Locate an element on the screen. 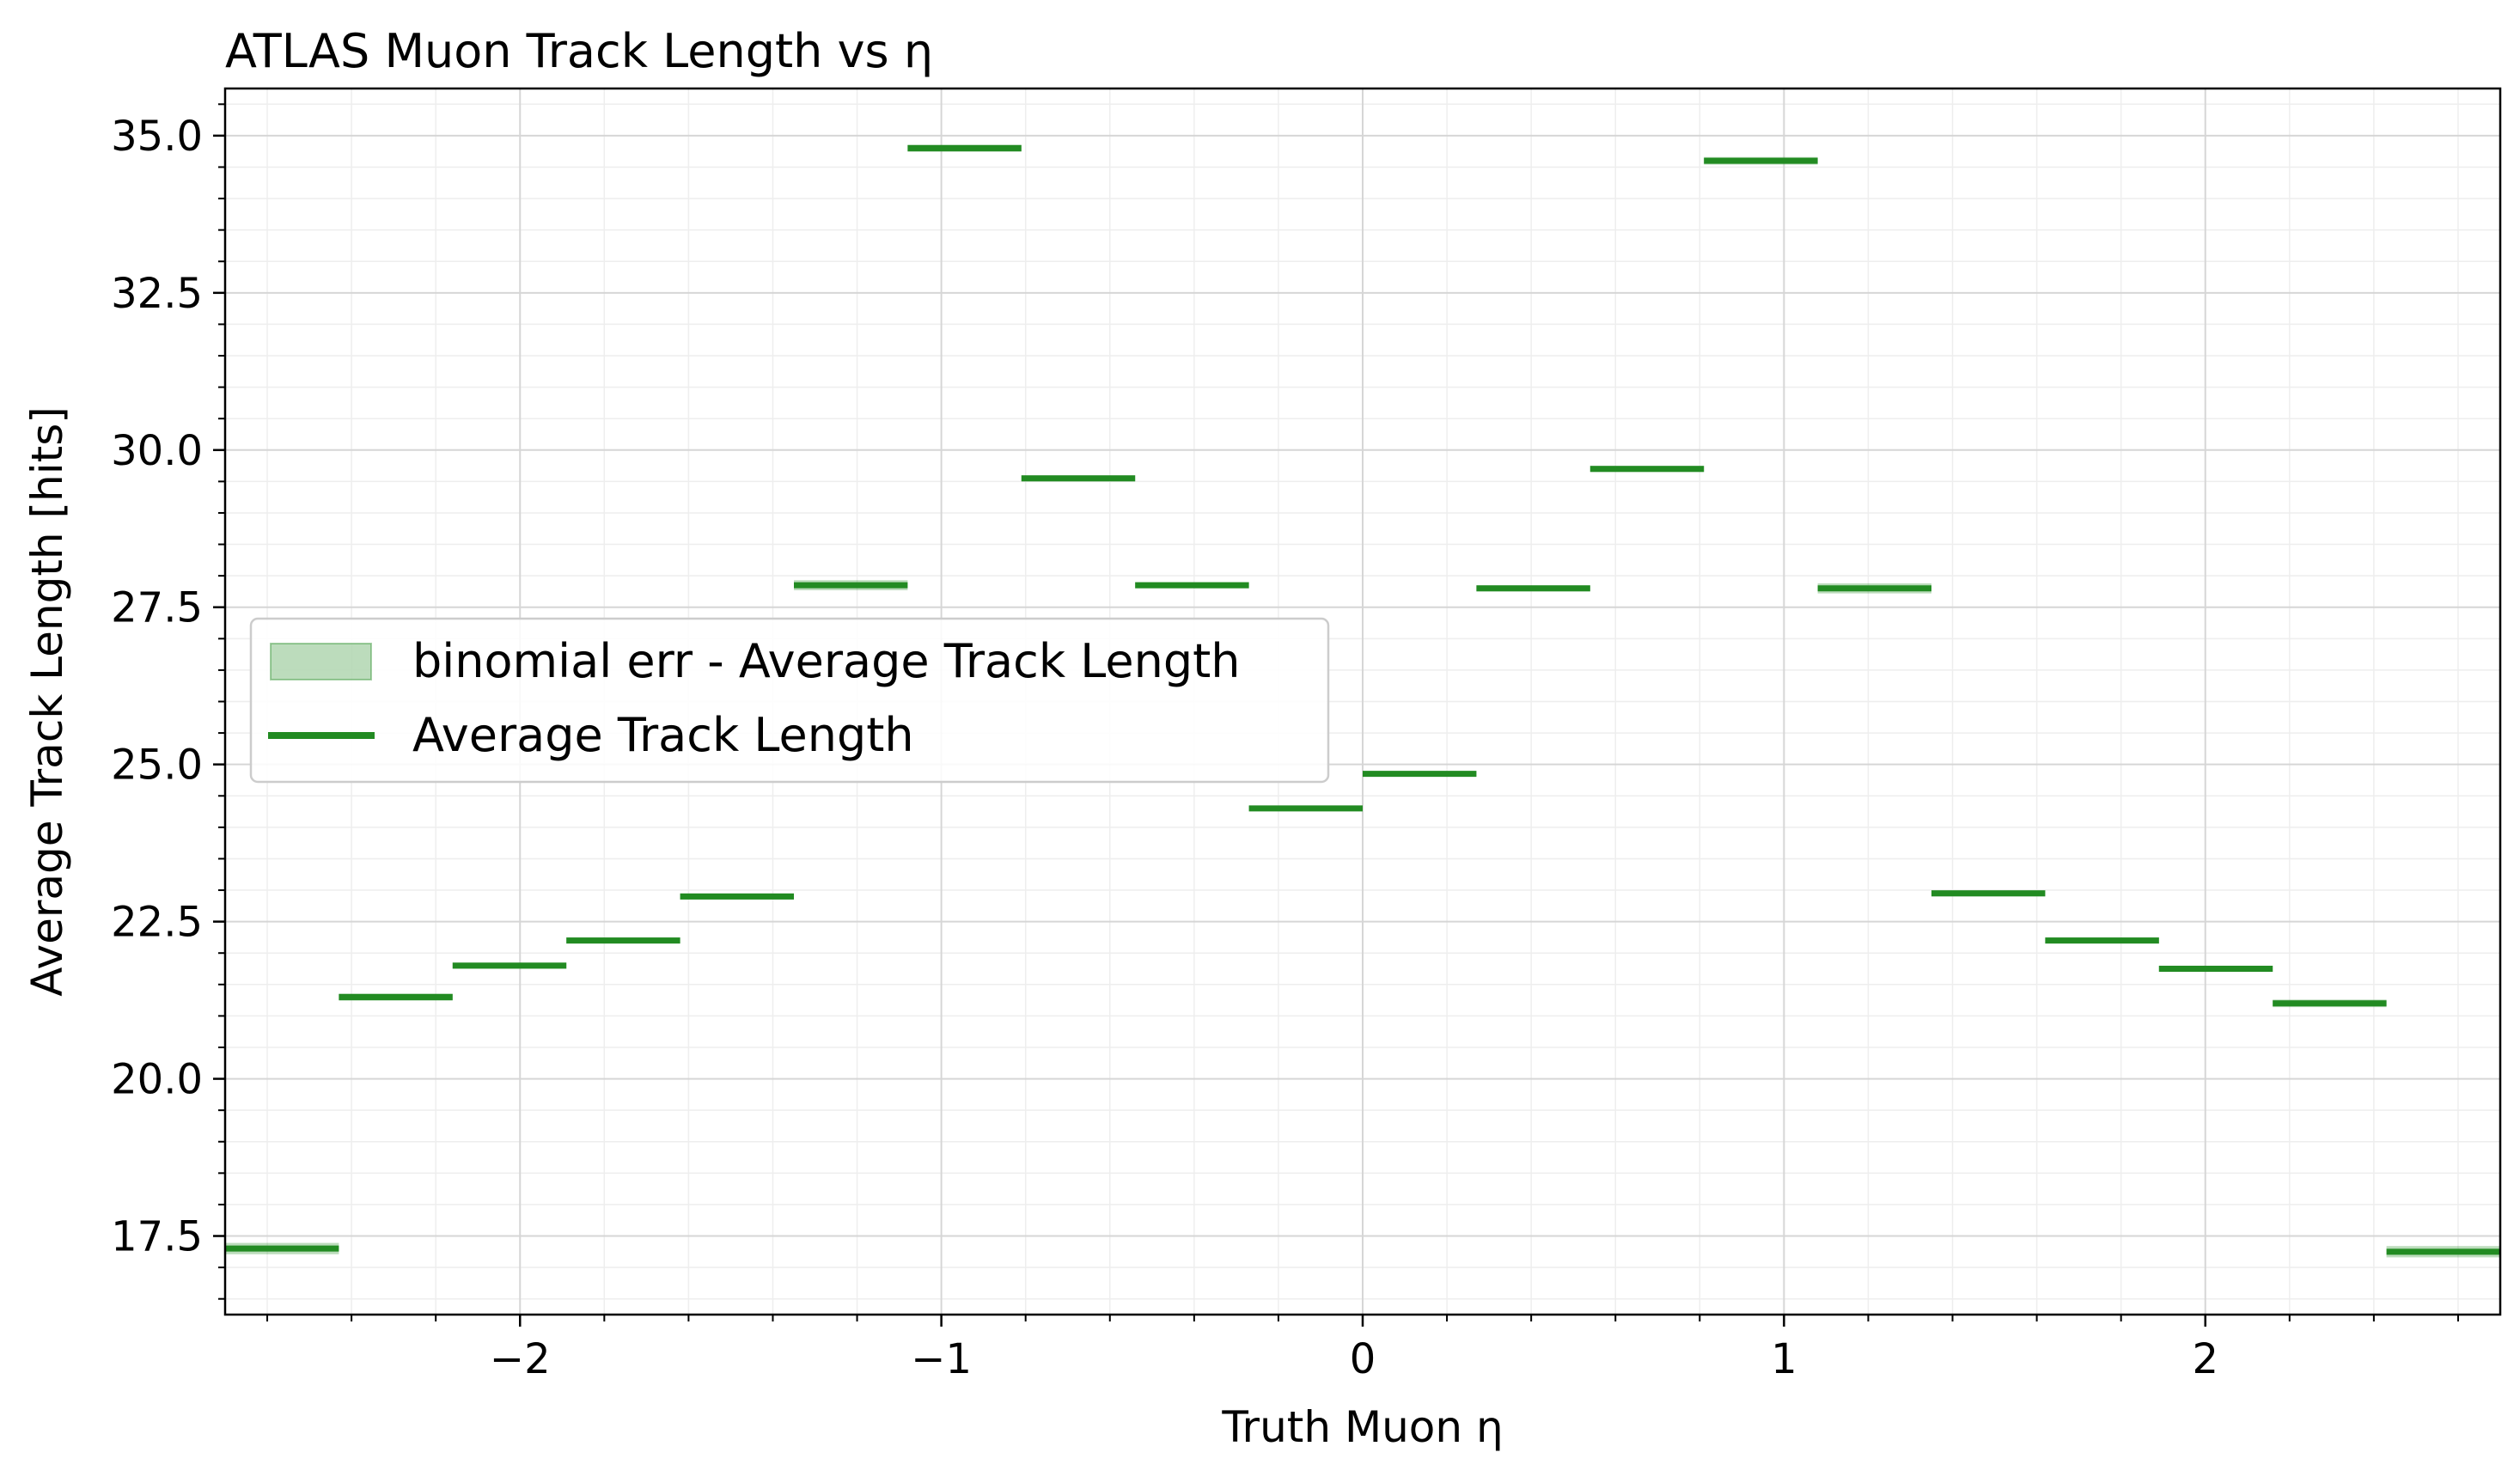 The height and width of the screenshot is (1483, 2520). x-tick-label: 2 is located at coordinates (2205, 1359).